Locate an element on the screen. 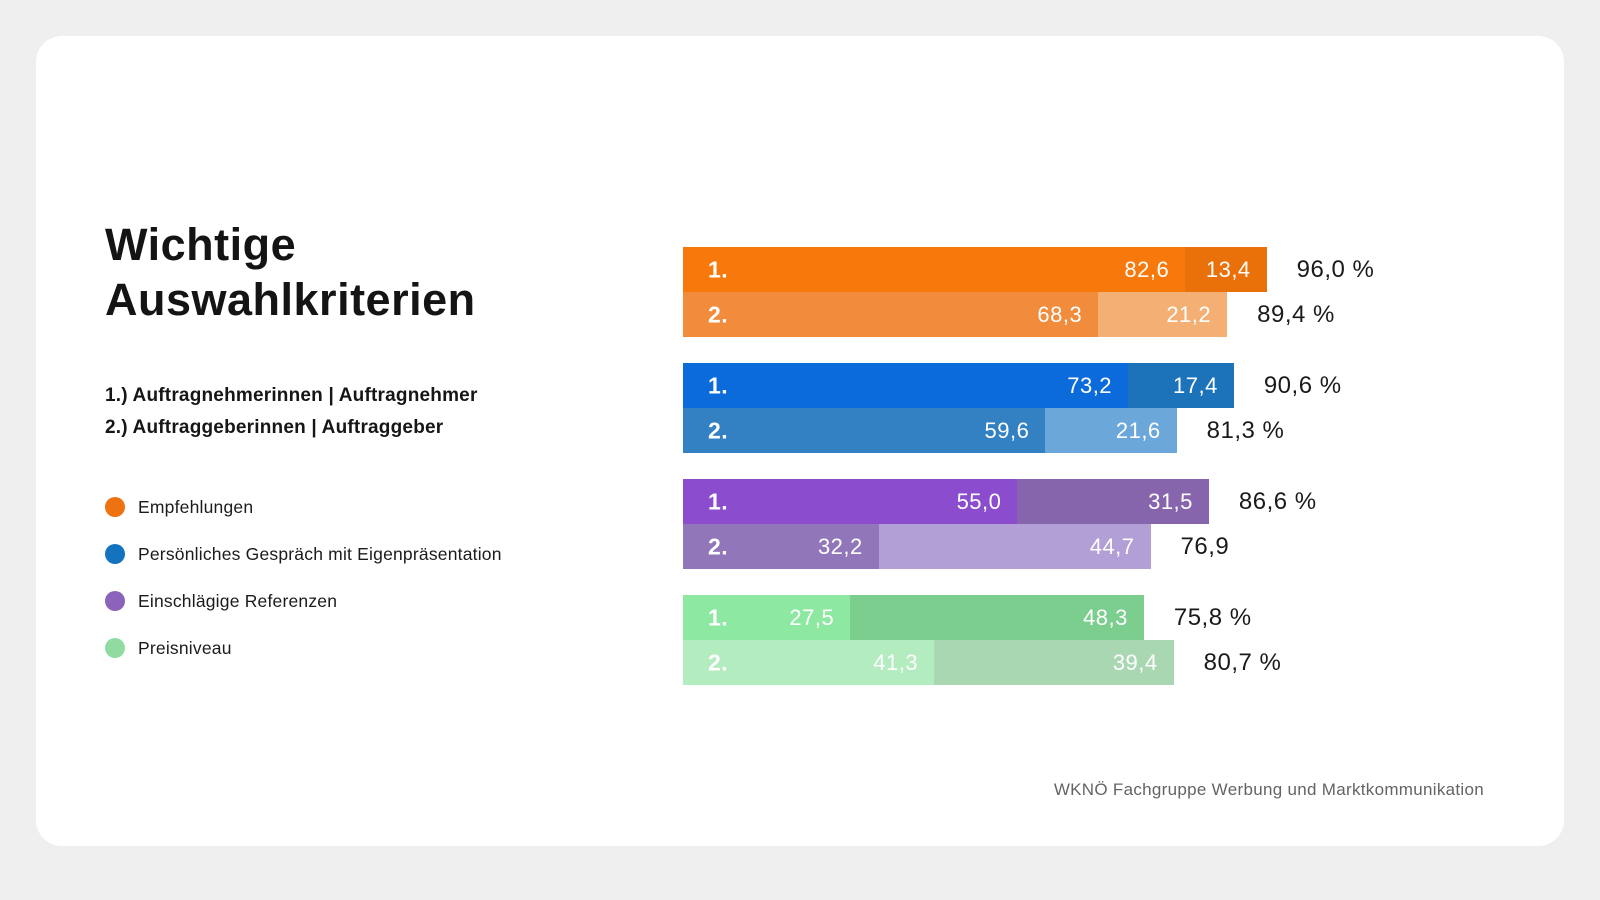  segment-value: 59,6 is located at coordinates (1007, 430).